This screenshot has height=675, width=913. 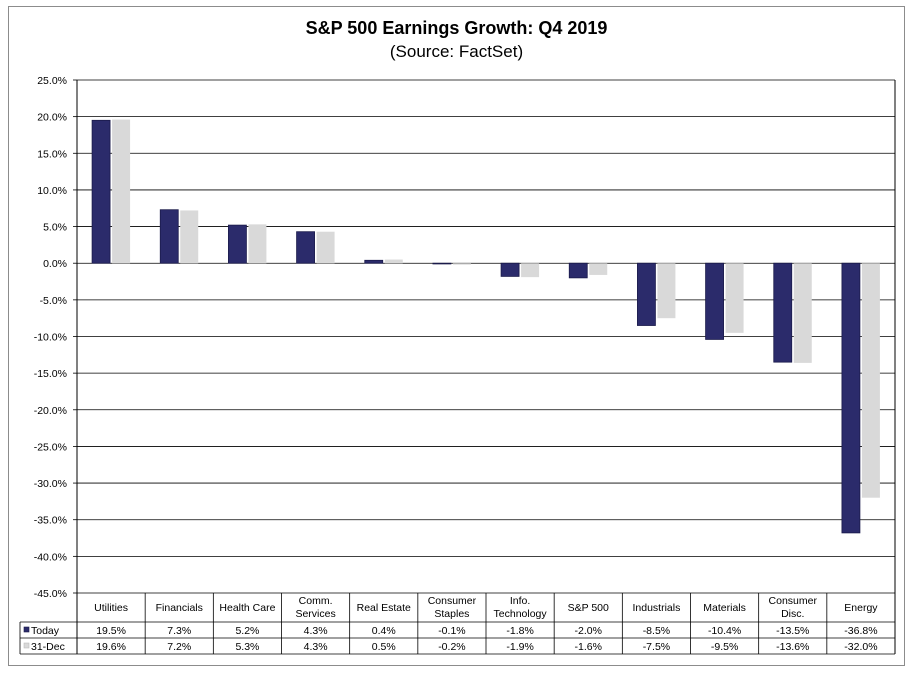 What do you see at coordinates (247, 631) in the screenshot?
I see `data-label: 5.2%` at bounding box center [247, 631].